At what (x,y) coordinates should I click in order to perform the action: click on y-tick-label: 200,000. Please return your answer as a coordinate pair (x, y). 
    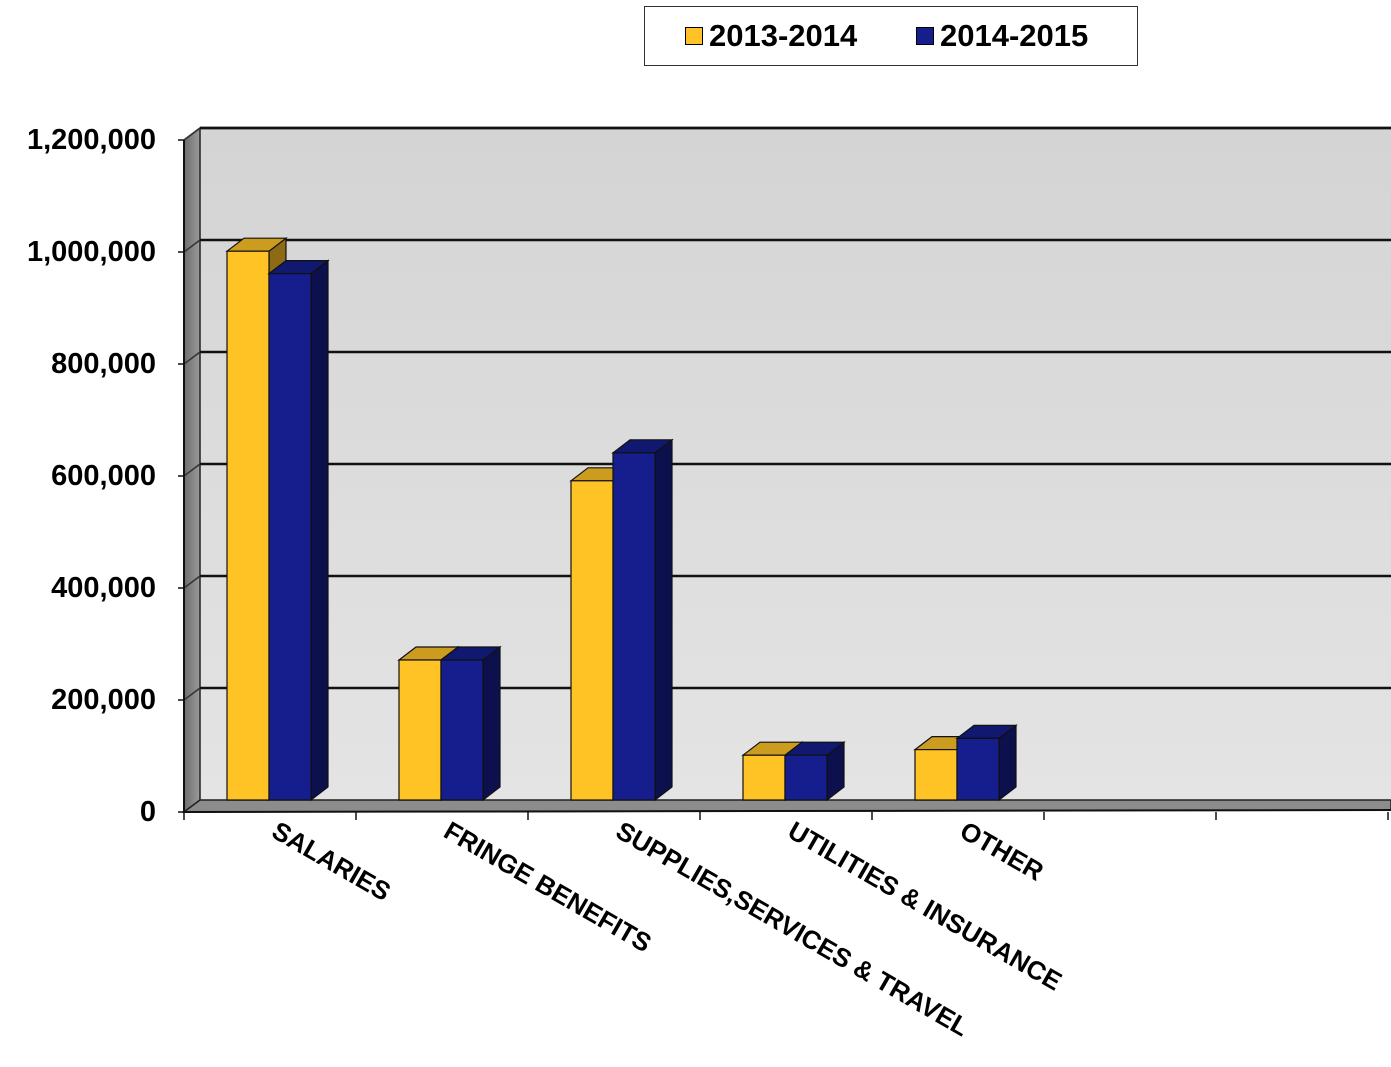
    Looking at the image, I should click on (103, 700).